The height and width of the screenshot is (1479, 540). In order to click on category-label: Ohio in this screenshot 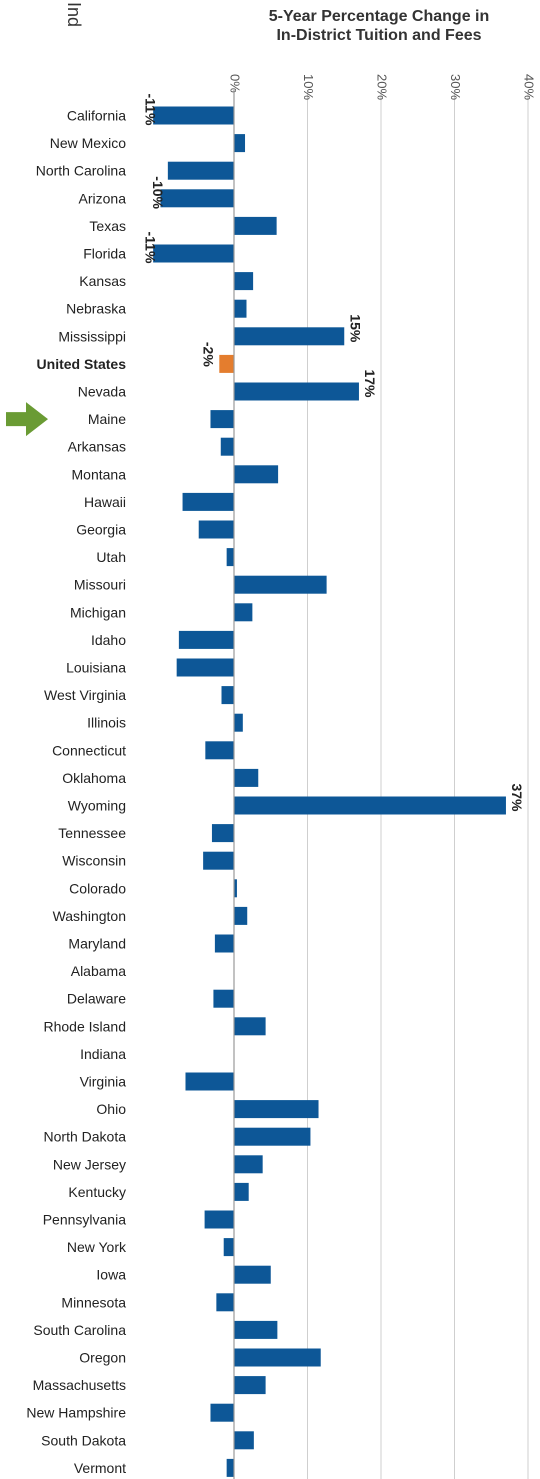, I will do `click(111, 1109)`.